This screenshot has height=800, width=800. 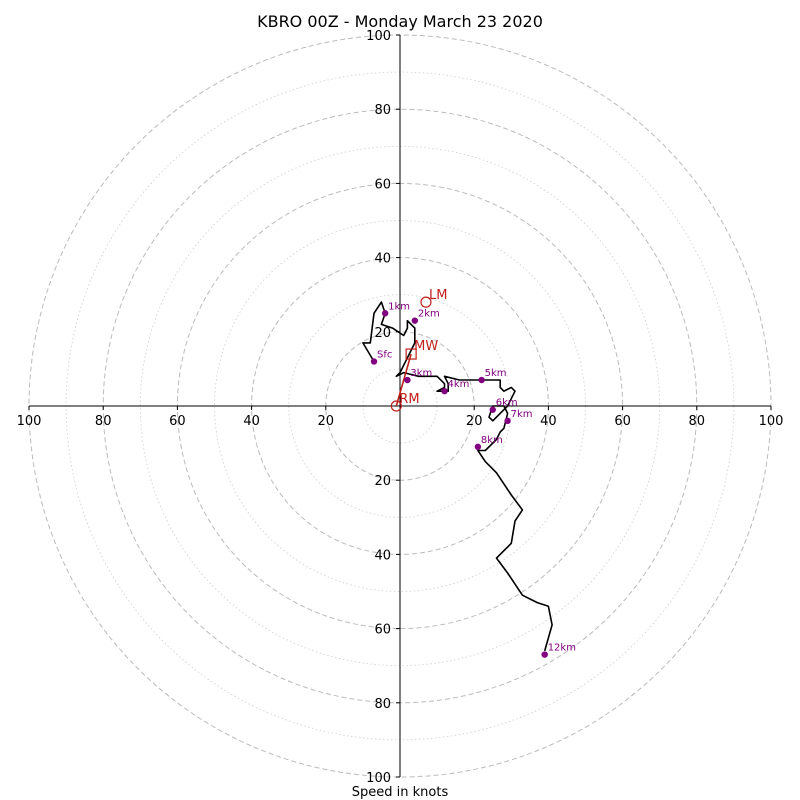 What do you see at coordinates (496, 373) in the screenshot?
I see `height-marker-label: 5km` at bounding box center [496, 373].